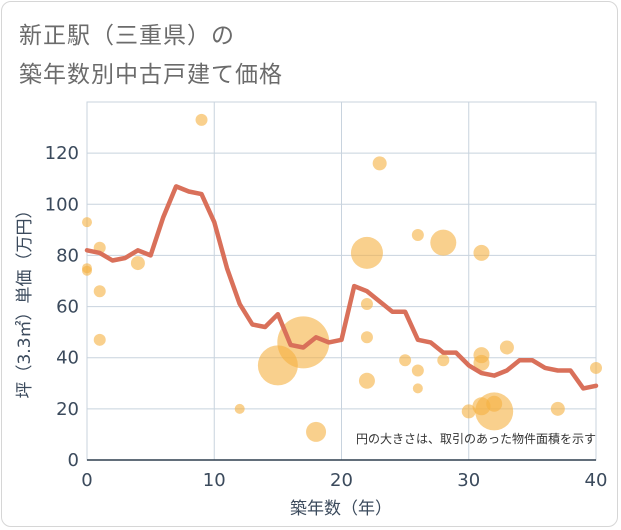  Describe the element at coordinates (476, 438) in the screenshot. I see `bubble-size-note: 円の大きさは、取引のあった物件面積を示す` at that location.